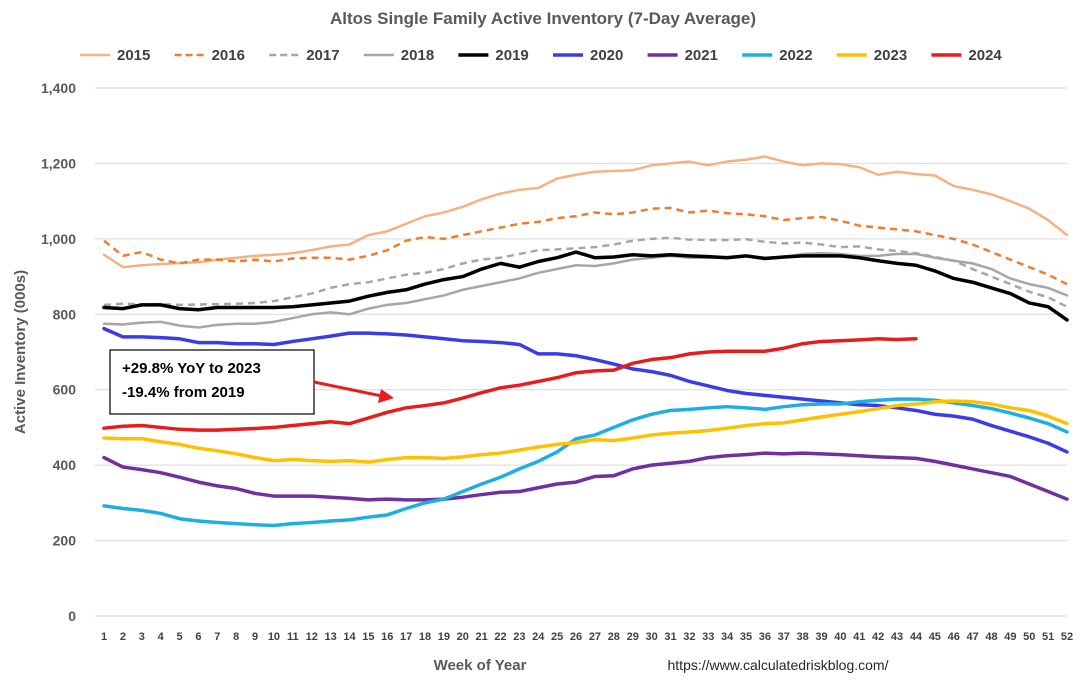 The width and height of the screenshot is (1087, 680). Describe the element at coordinates (746, 637) in the screenshot. I see `x-tick-label: 35` at that location.